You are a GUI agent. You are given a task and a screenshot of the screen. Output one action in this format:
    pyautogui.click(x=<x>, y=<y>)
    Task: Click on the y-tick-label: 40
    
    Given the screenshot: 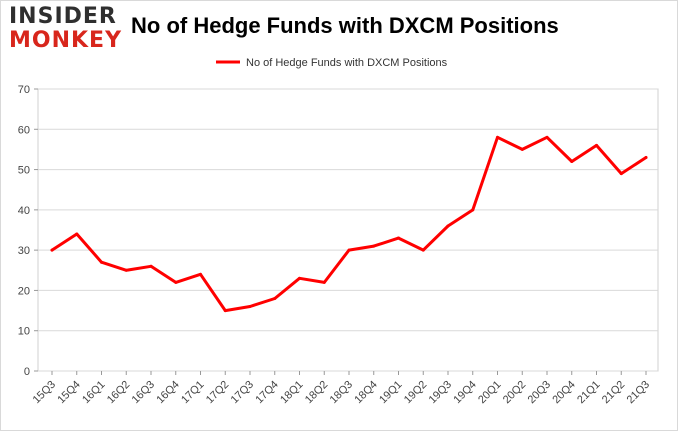 What is the action you would take?
    pyautogui.click(x=24, y=211)
    